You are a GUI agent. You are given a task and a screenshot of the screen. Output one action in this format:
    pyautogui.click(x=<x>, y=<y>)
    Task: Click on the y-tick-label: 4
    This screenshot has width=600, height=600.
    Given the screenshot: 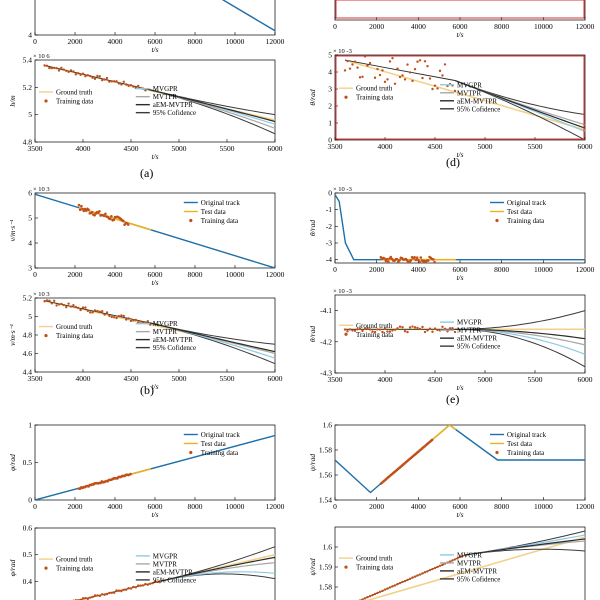 What is the action you would take?
    pyautogui.click(x=330, y=72)
    